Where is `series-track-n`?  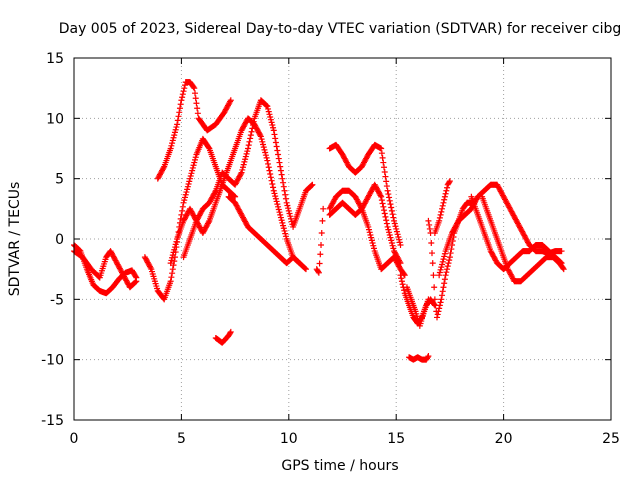 series-track-n is located at coordinates (417, 306).